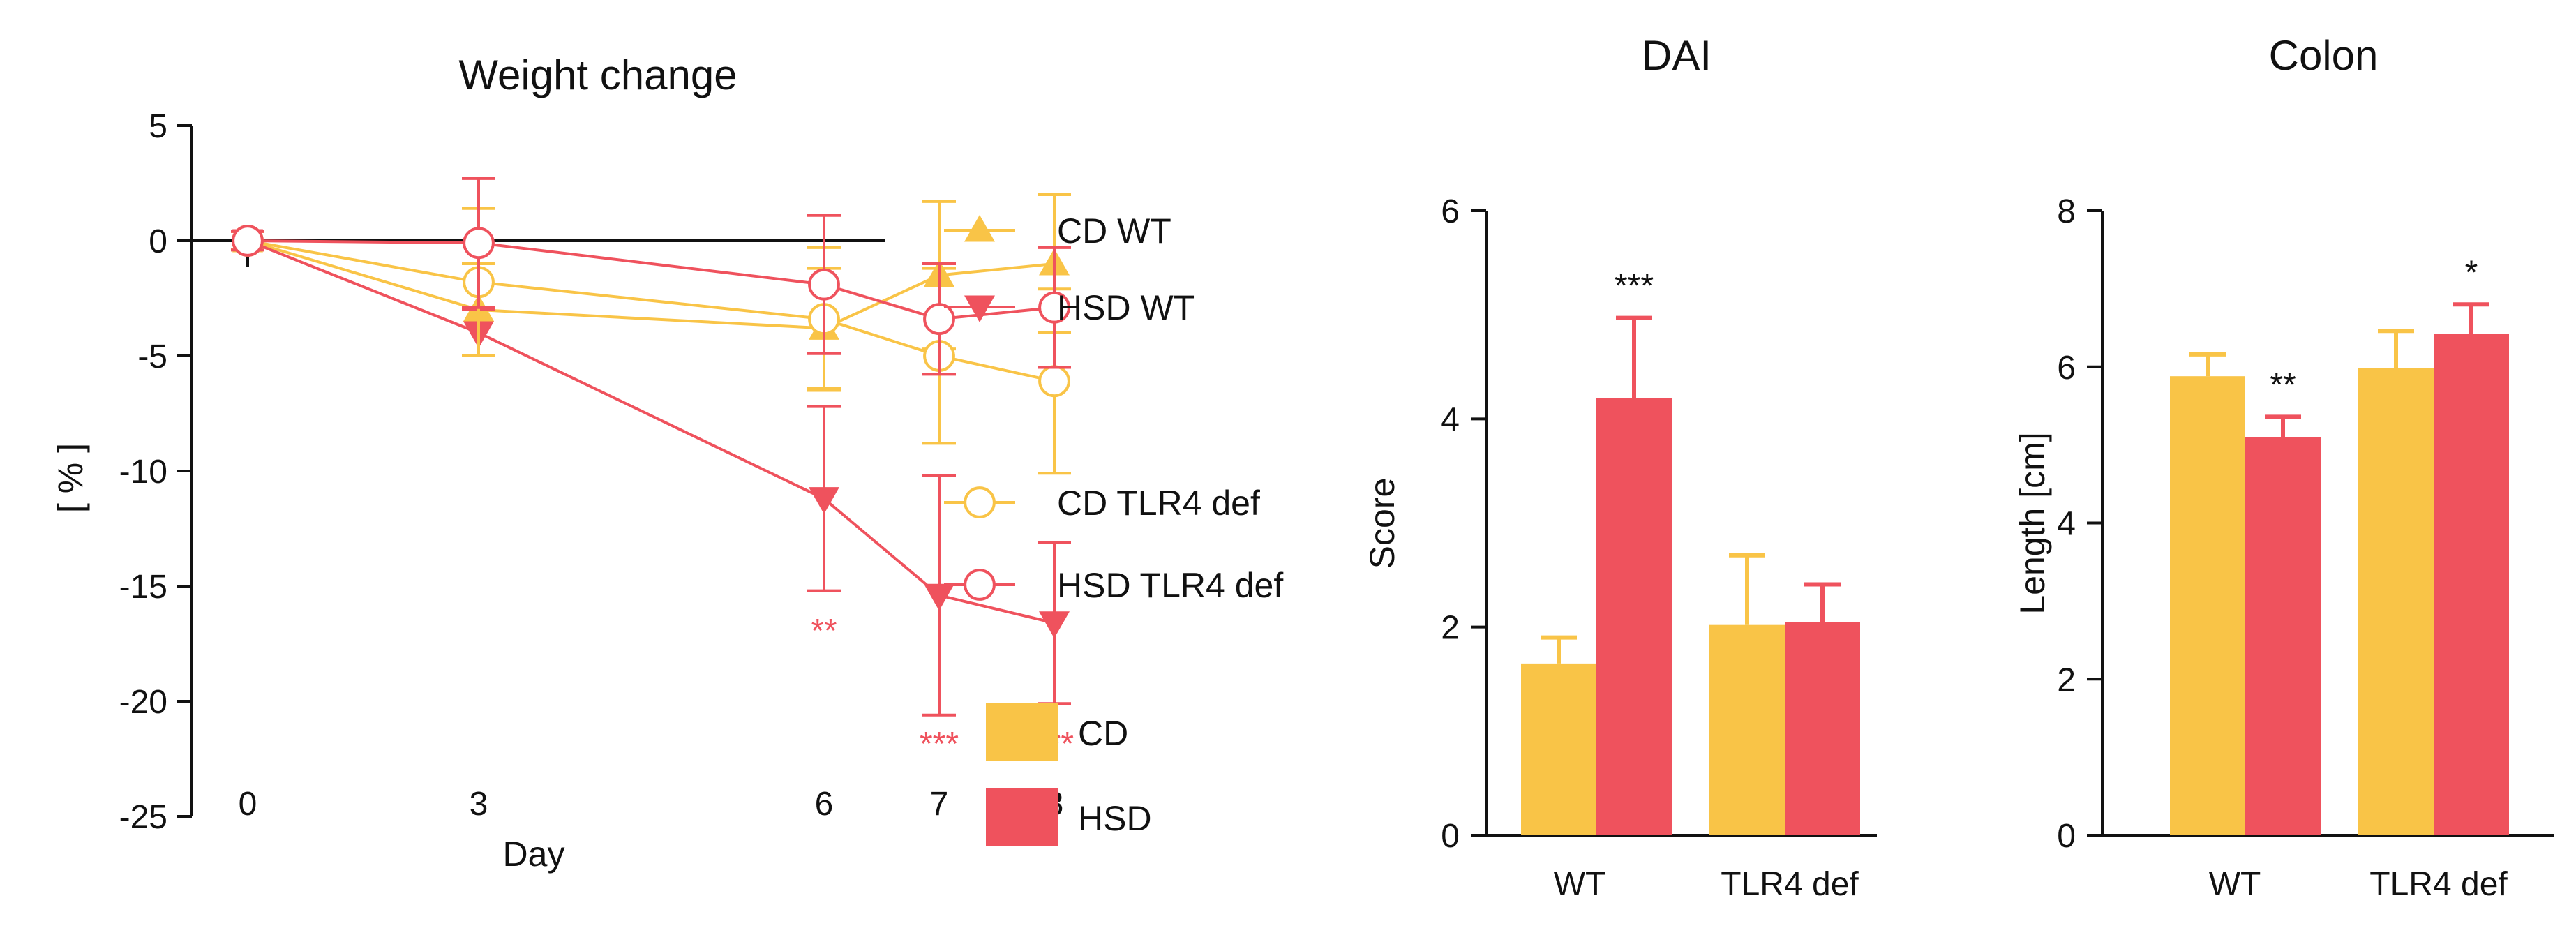 The height and width of the screenshot is (935, 2576). I want to click on y-tick-label: -5, so click(152, 356).